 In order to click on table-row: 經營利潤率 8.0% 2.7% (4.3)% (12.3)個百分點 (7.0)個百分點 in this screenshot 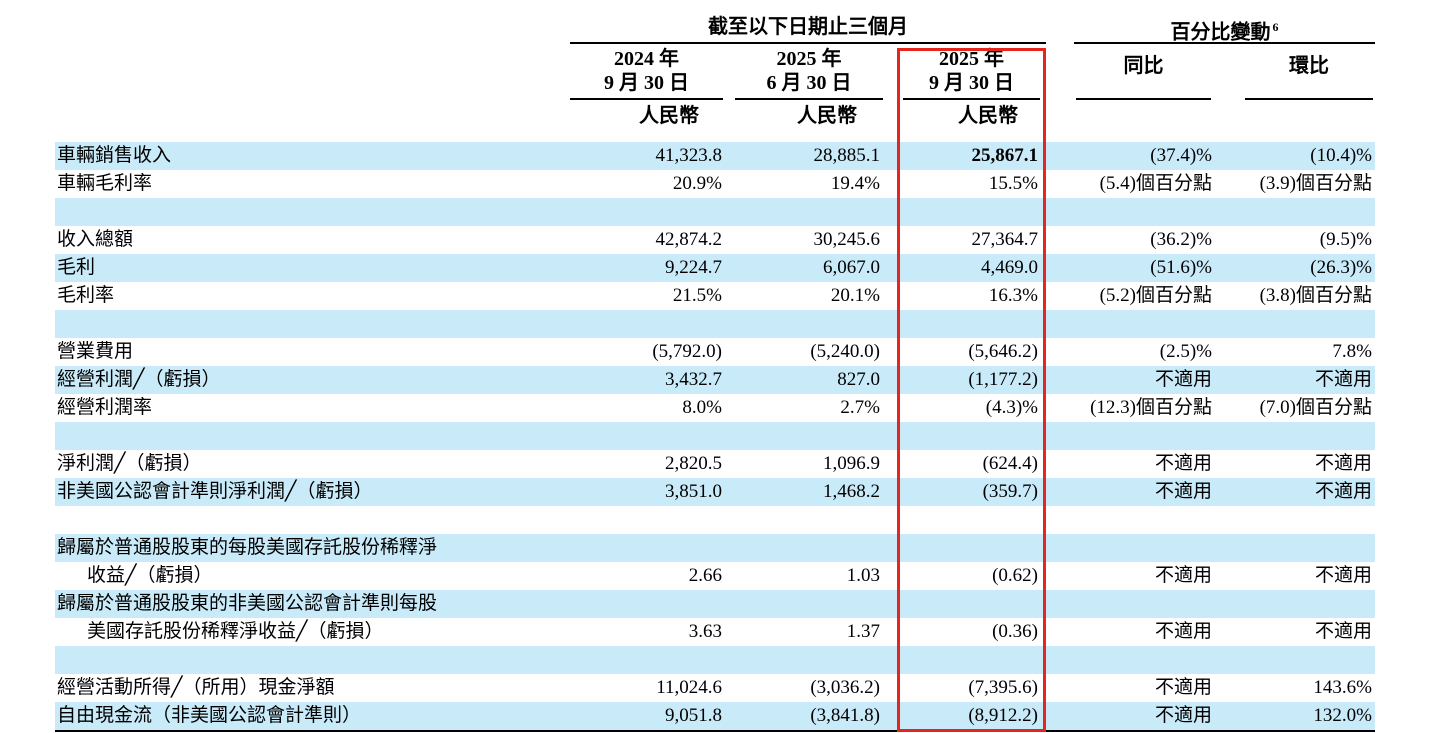, I will do `click(715, 408)`.